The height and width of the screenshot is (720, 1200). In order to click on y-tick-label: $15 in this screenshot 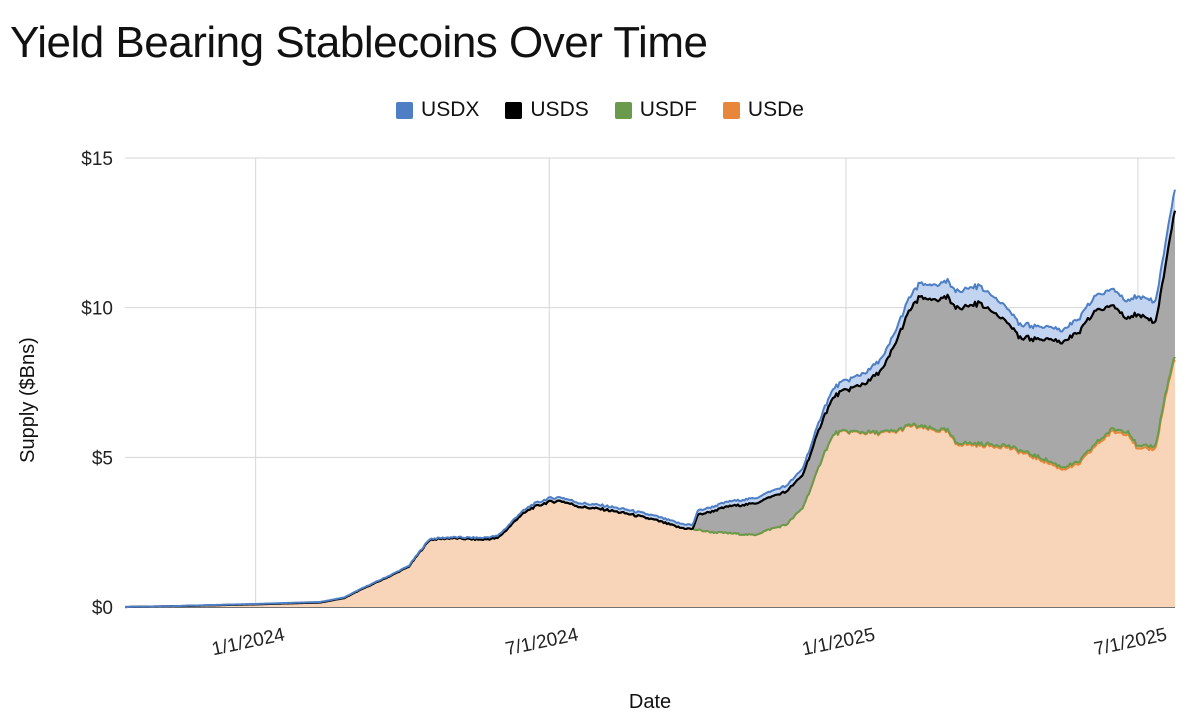, I will do `click(97, 159)`.